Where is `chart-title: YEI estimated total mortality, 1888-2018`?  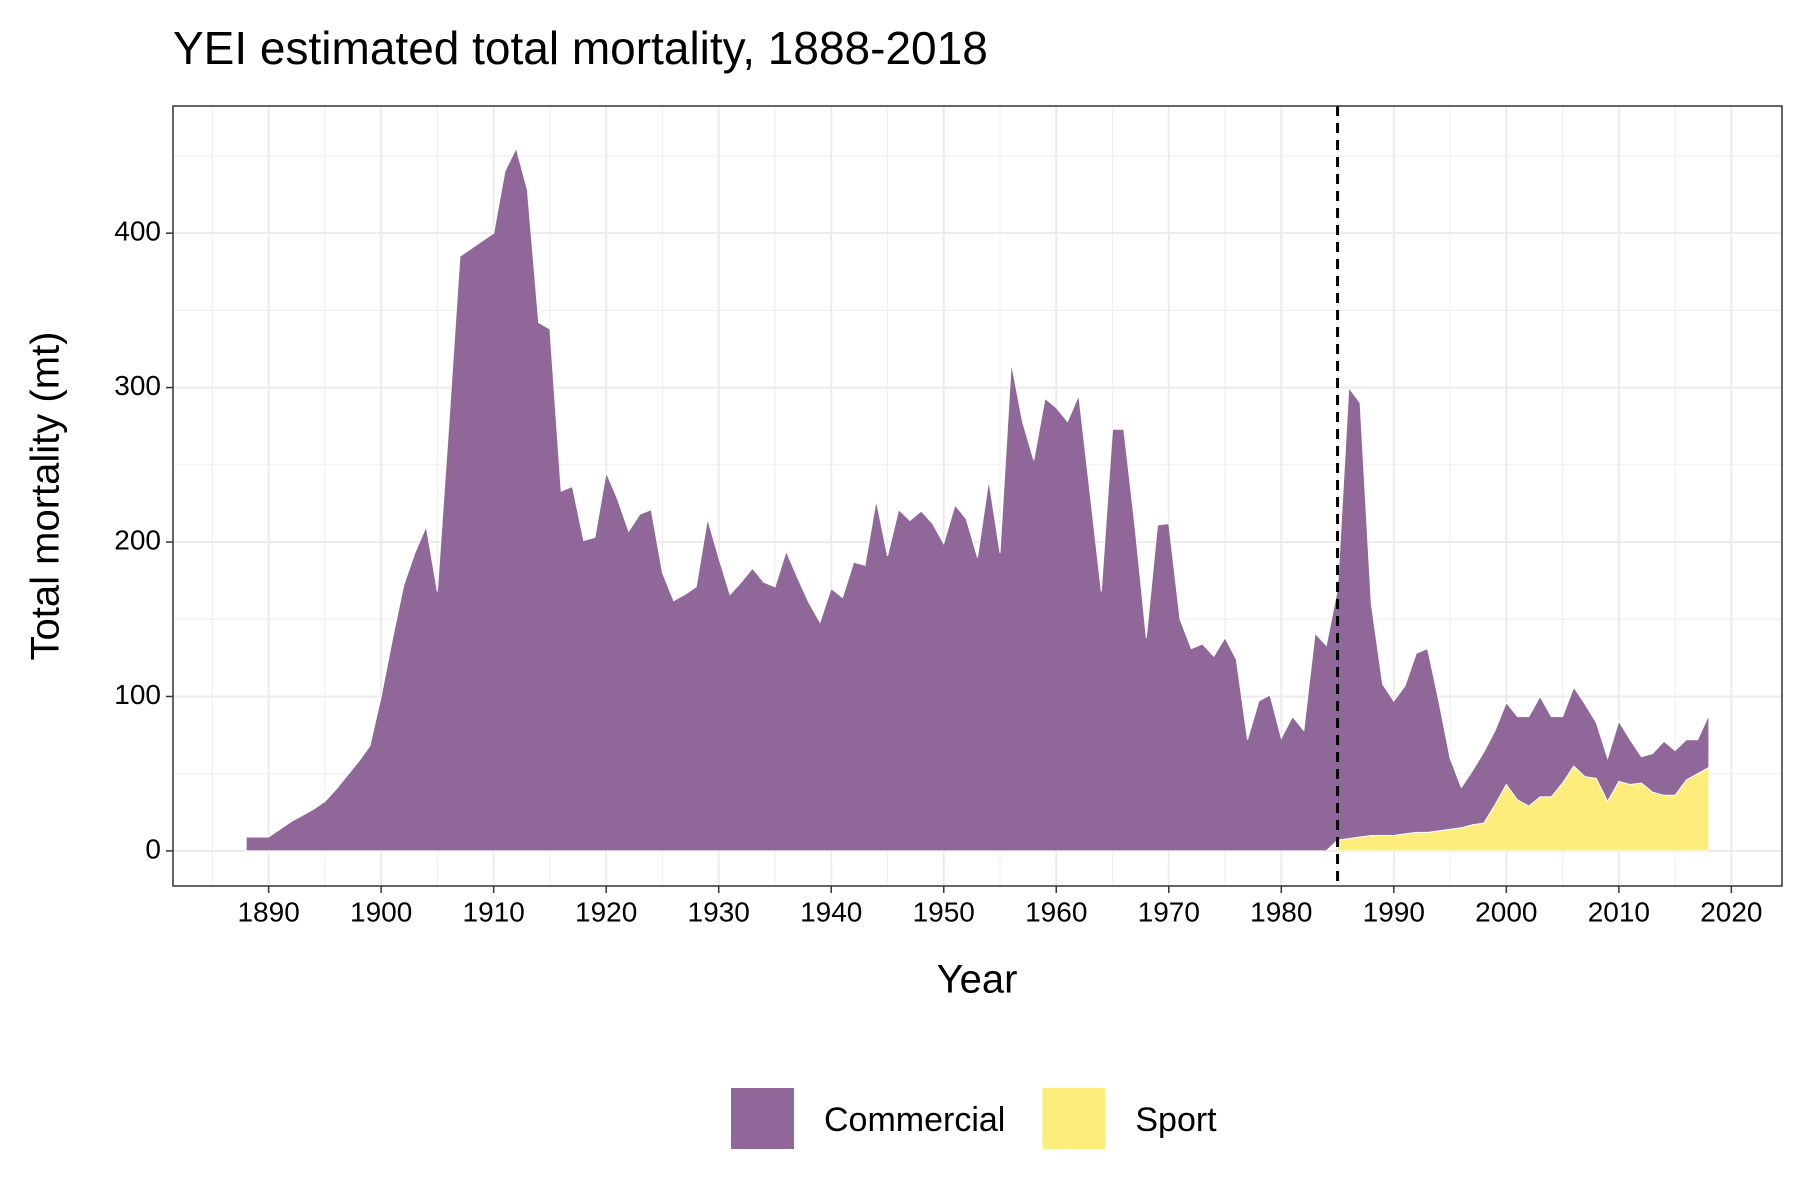
chart-title: YEI estimated total mortality, 1888-2018 is located at coordinates (580, 48).